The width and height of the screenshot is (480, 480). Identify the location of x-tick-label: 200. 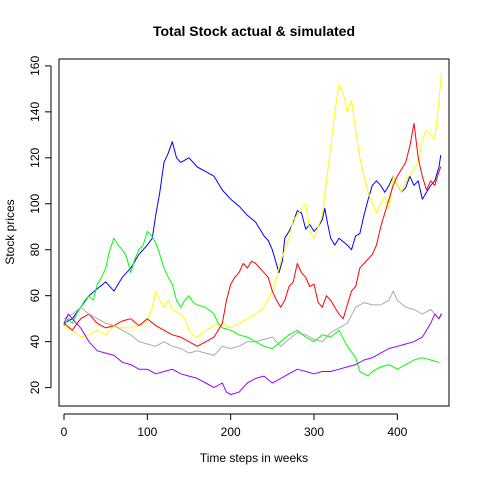
(231, 432).